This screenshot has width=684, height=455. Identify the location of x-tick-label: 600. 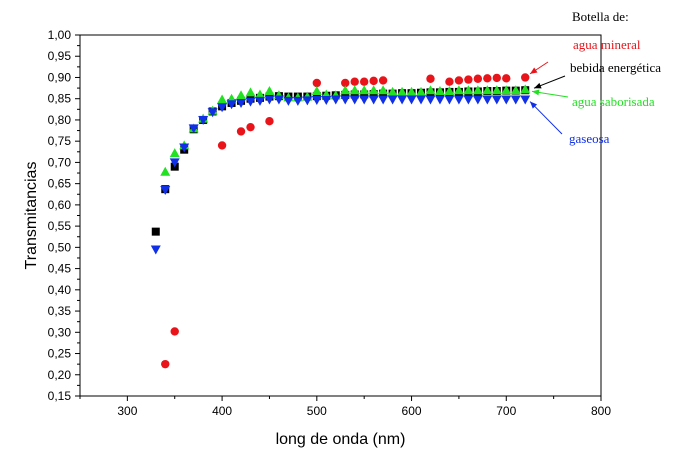
(412, 411).